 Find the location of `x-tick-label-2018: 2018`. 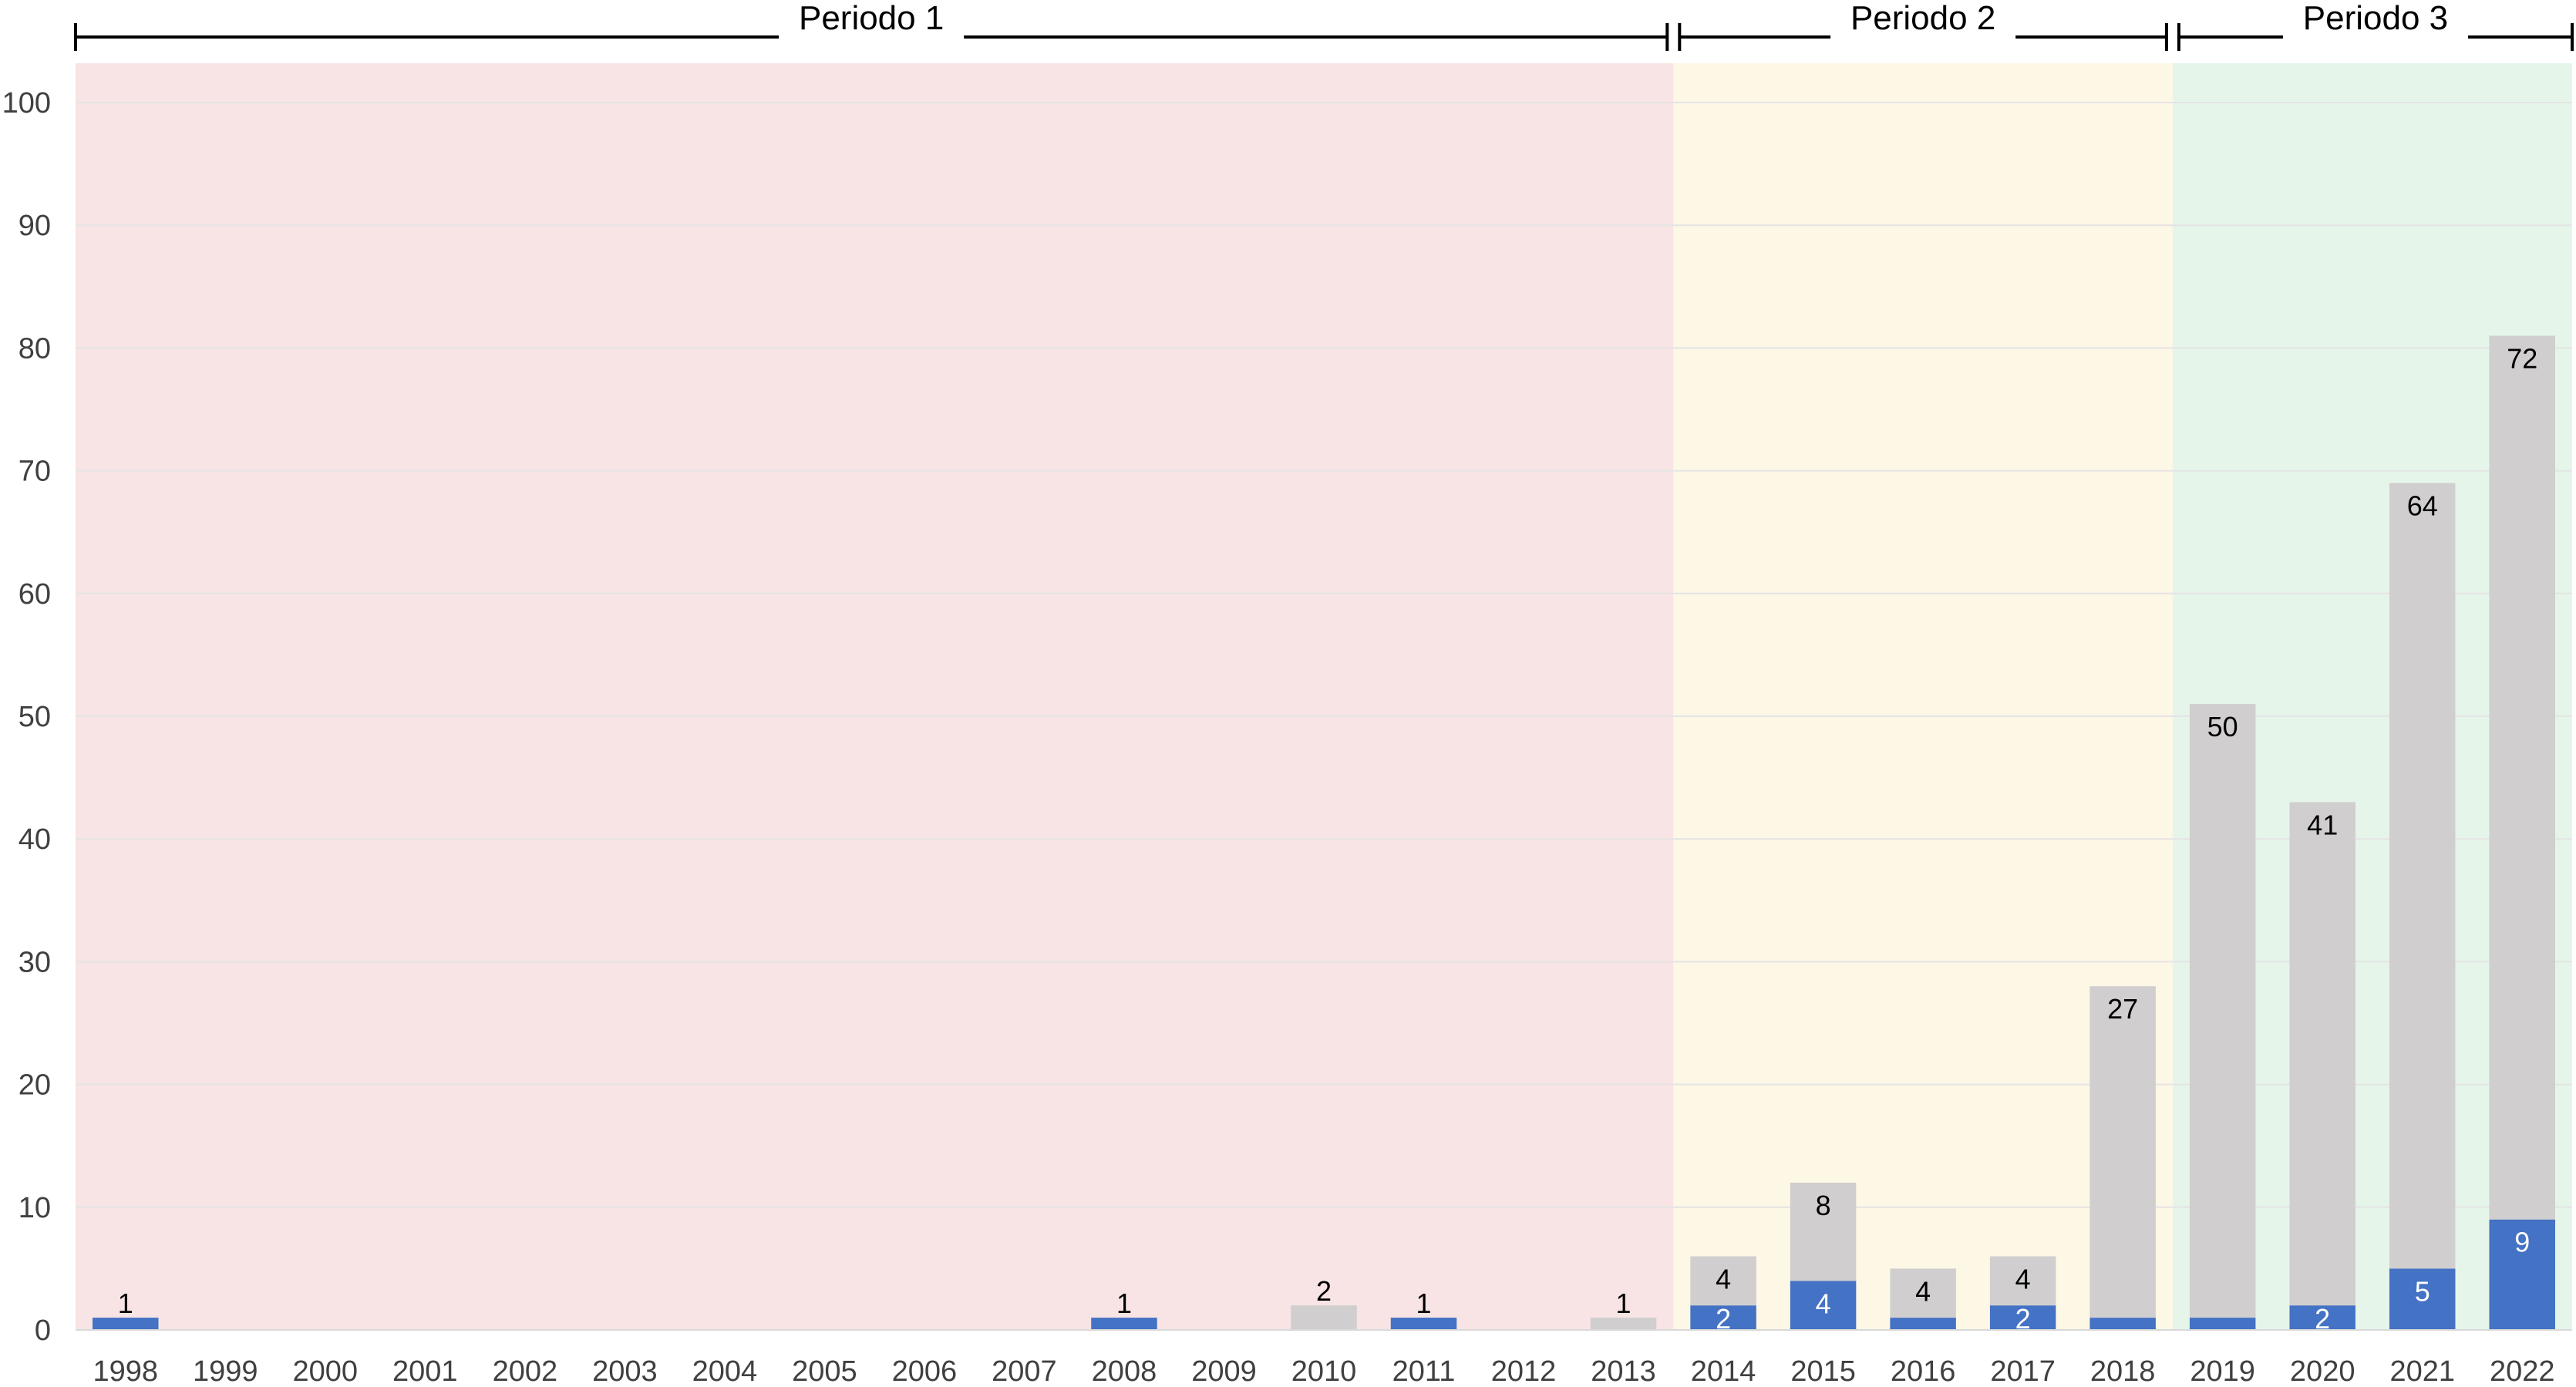

x-tick-label-2018: 2018 is located at coordinates (2123, 1371).